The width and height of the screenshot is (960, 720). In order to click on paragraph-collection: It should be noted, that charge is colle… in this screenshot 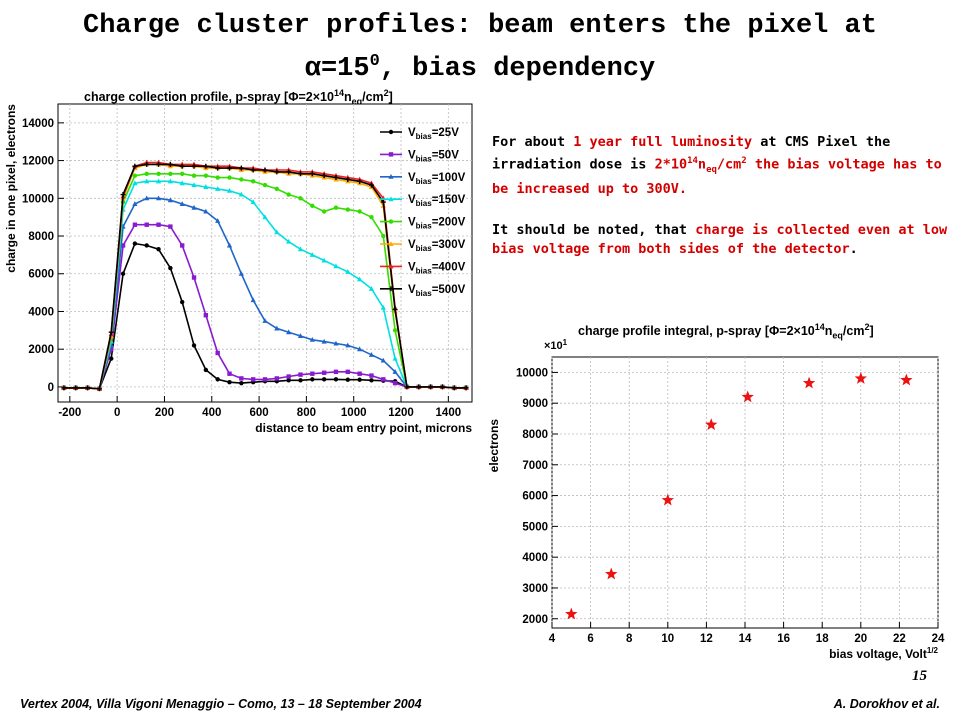, I will do `click(722, 240)`.